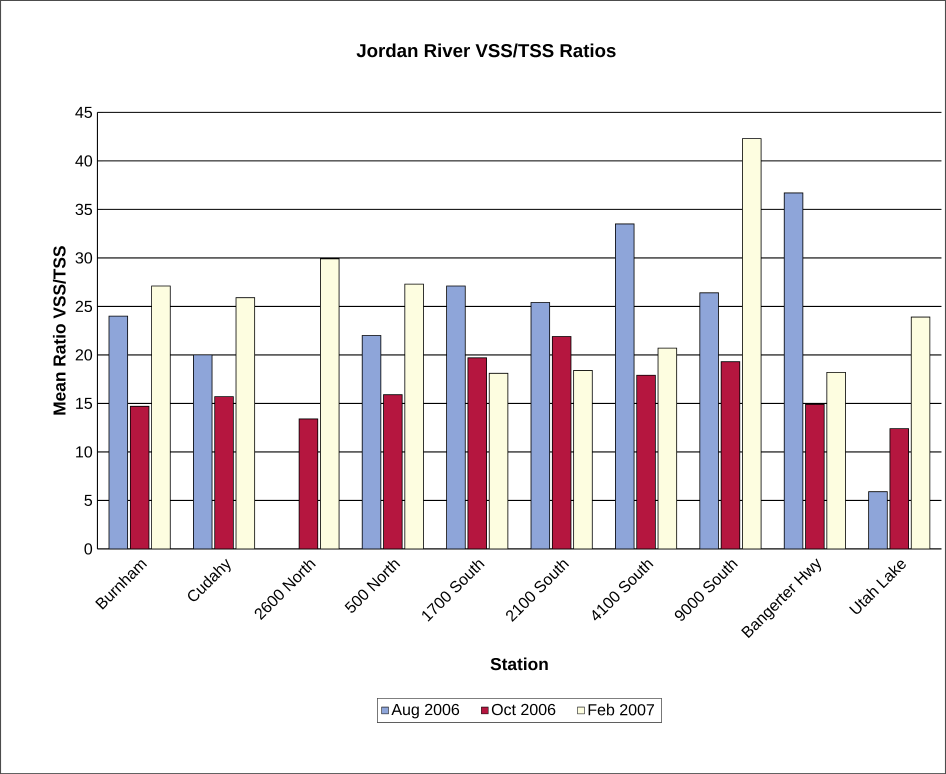 Image resolution: width=946 pixels, height=774 pixels. I want to click on y-tick-label: 10, so click(84, 452).